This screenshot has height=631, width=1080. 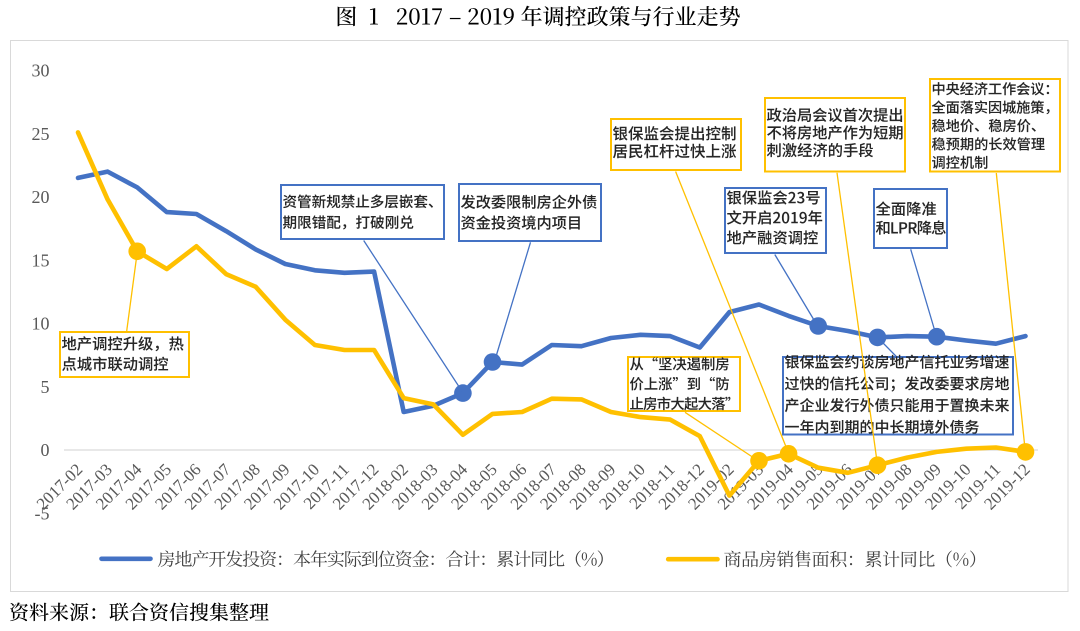 I want to click on svg-text: 20, so click(x=41, y=197).